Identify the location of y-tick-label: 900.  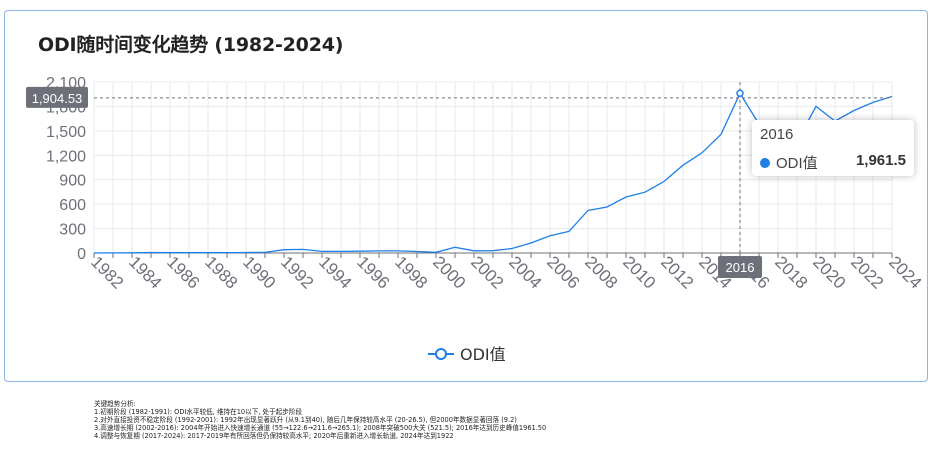
(72, 181).